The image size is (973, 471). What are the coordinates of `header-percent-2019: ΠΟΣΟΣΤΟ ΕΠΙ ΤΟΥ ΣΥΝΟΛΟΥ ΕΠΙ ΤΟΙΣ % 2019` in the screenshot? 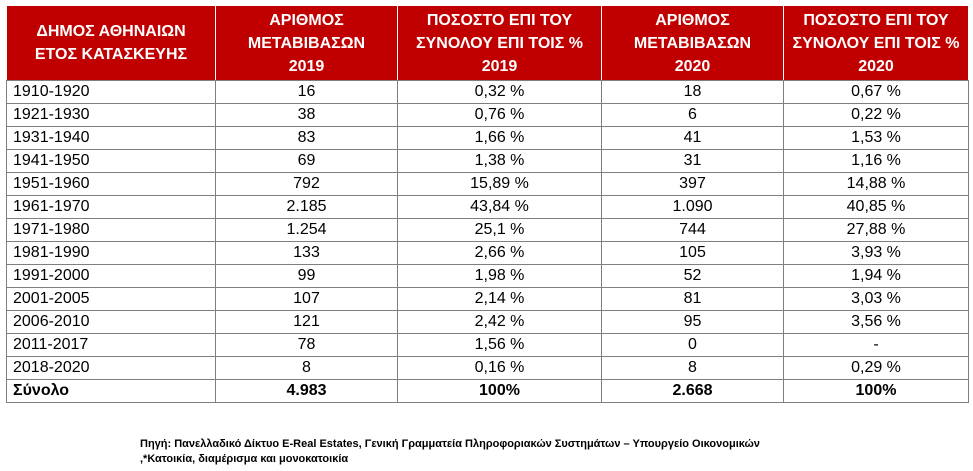 It's located at (499, 43).